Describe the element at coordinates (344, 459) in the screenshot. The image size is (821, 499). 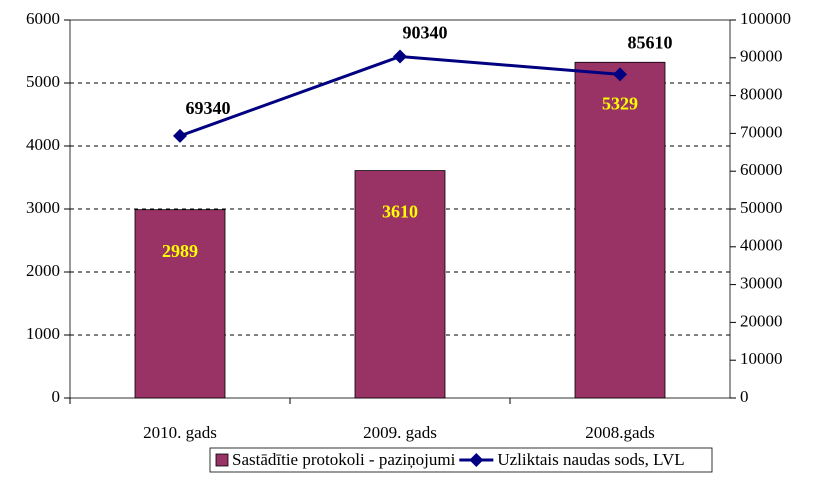
I see `legend-label: Sastādītie protokoli - paziņojumi` at that location.